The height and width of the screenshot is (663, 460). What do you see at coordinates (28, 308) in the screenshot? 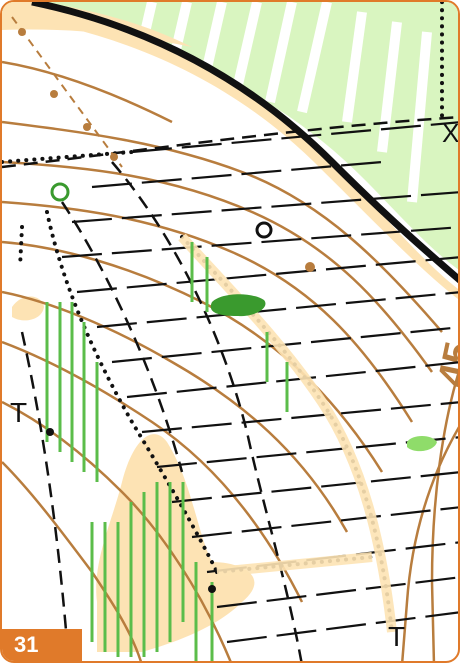
I see `rough-open-land-patch` at bounding box center [28, 308].